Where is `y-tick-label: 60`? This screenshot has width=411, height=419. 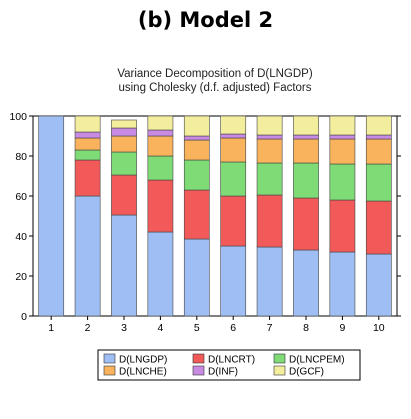
y-tick-label: 60 is located at coordinates (21, 197).